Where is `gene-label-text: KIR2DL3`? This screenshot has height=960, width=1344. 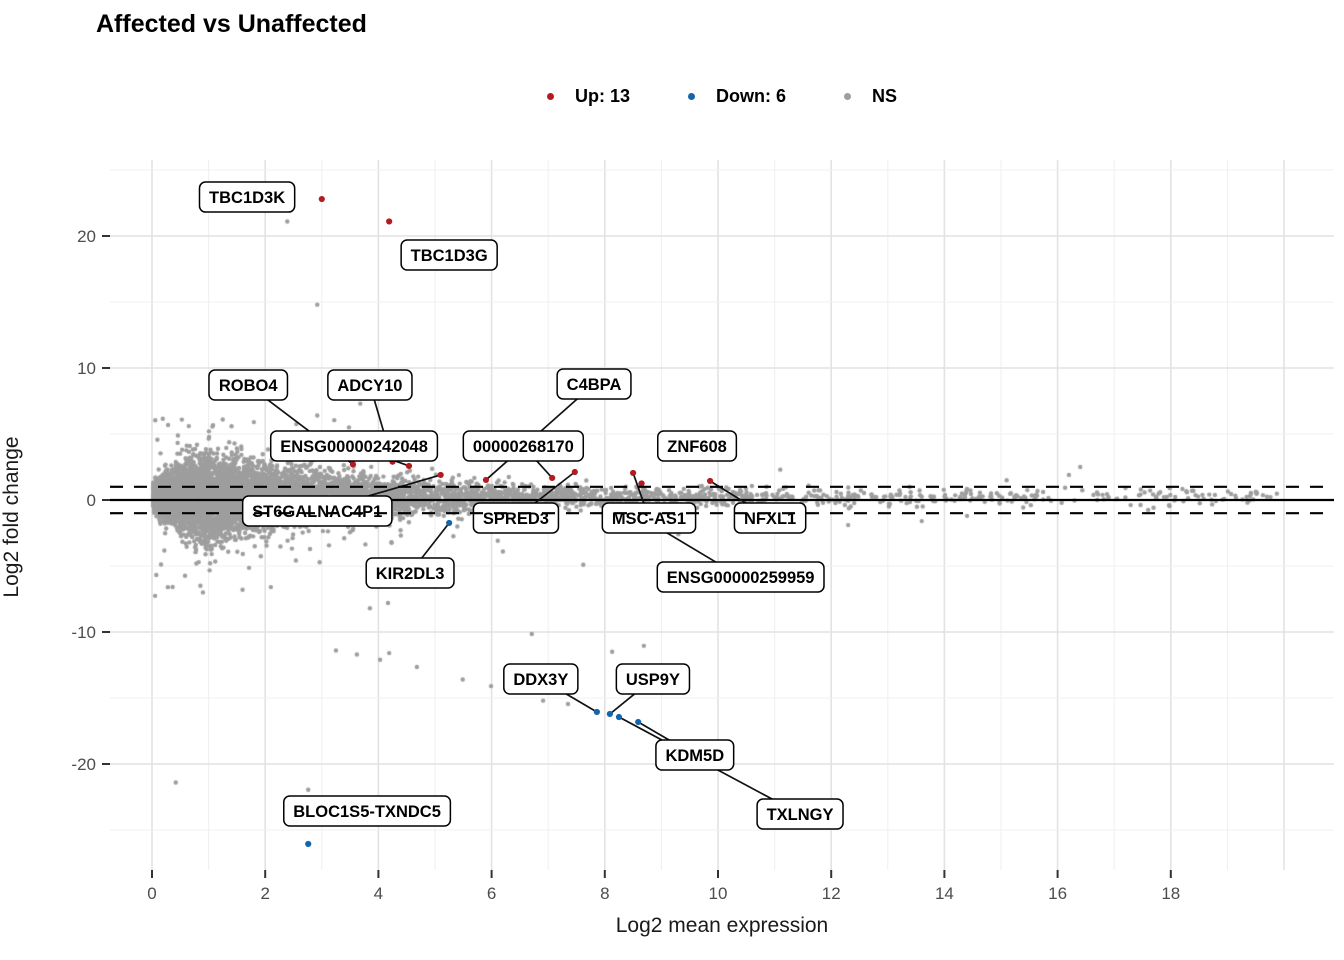
gene-label-text: KIR2DL3 is located at coordinates (410, 574).